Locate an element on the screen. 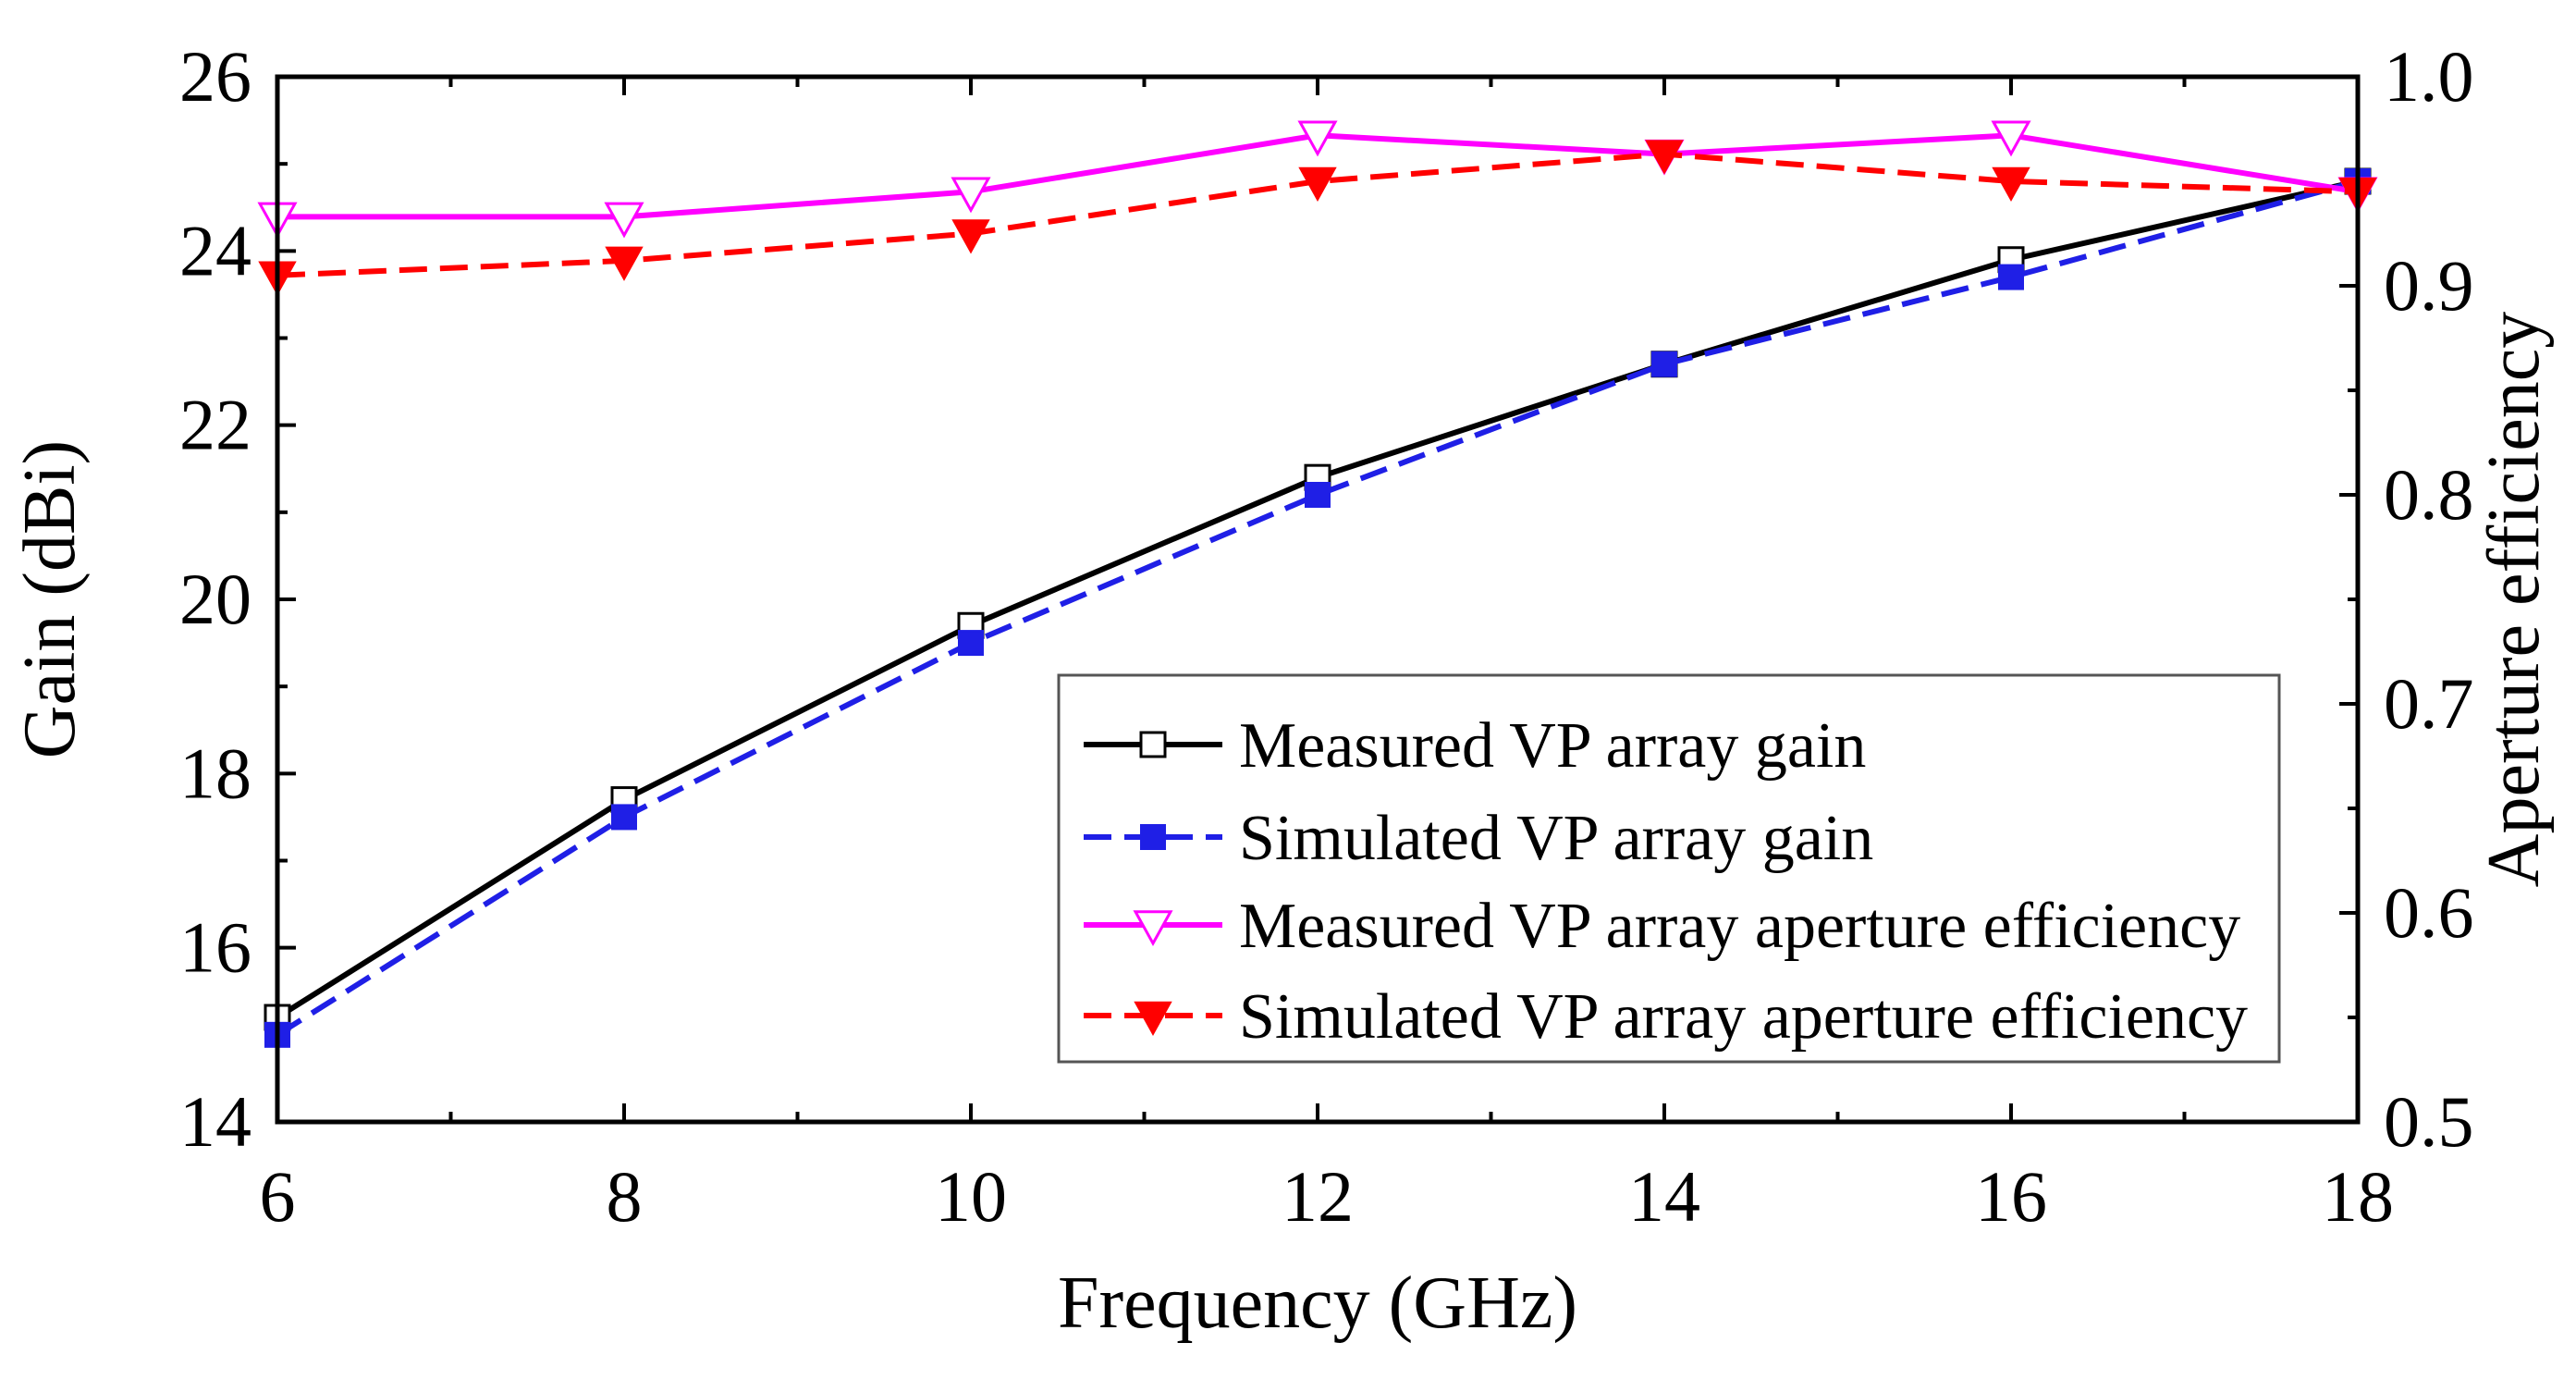  legend-label-2: Simulated VP array gain is located at coordinates (1556, 839).